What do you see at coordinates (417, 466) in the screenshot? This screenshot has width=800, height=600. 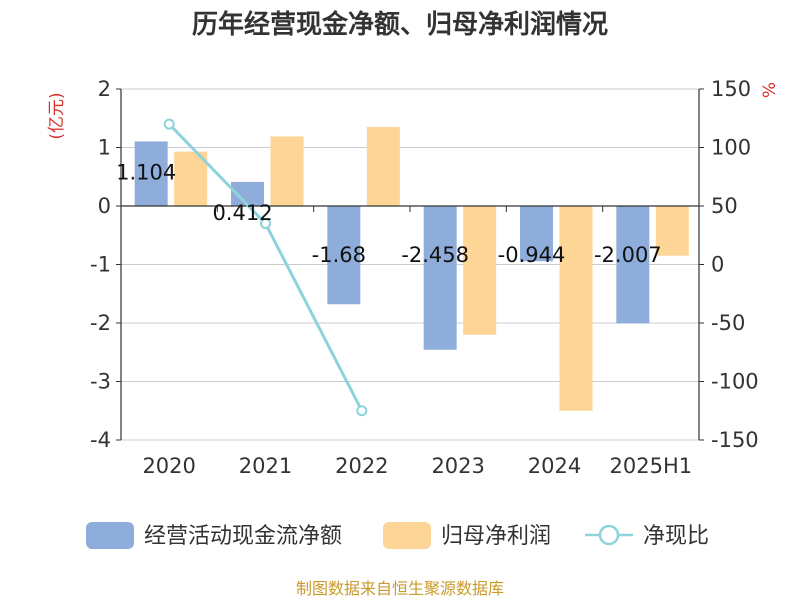 I see `x-axis-ticks: 2020 2021 2022 2023 2024 2025H1` at bounding box center [417, 466].